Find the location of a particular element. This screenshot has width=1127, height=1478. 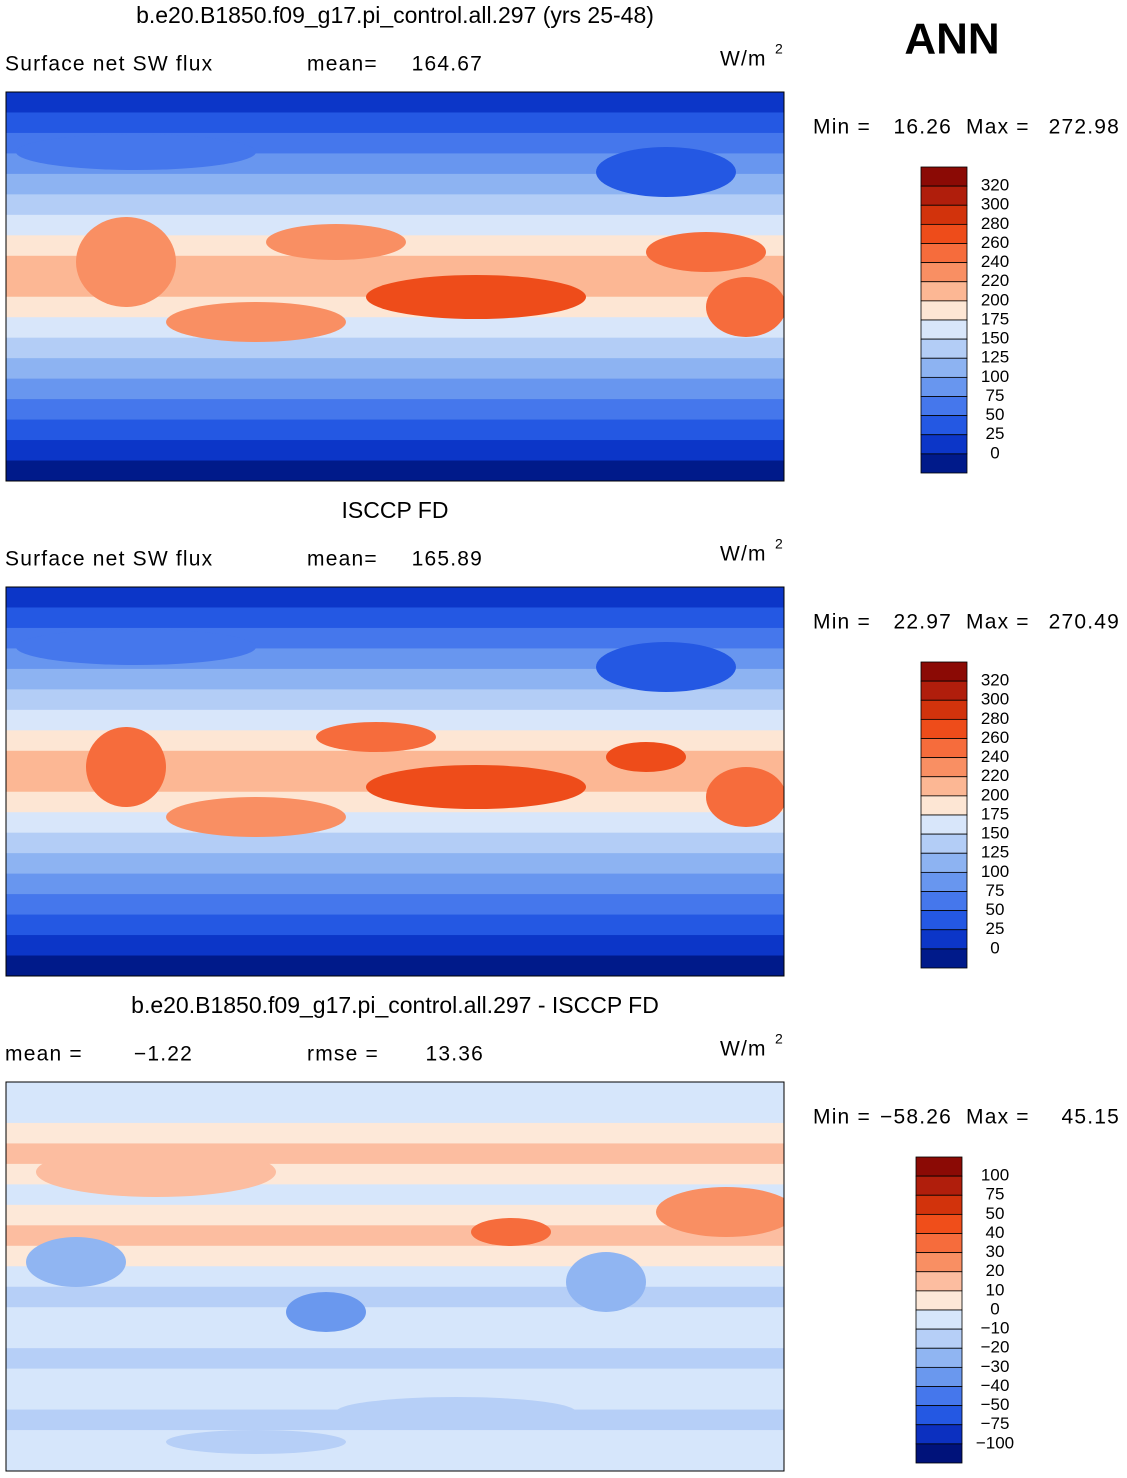

max-value: 270.49 is located at coordinates (1084, 622).